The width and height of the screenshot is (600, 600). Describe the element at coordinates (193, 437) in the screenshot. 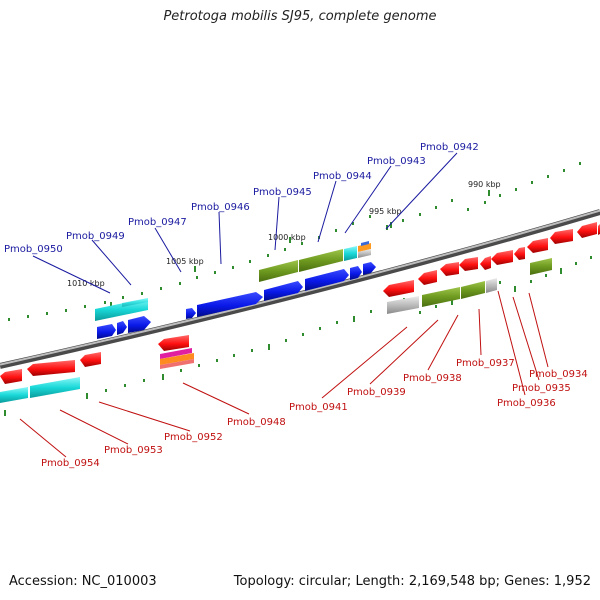

I see `gene-label-pmob-0952: Pmob_0952` at that location.